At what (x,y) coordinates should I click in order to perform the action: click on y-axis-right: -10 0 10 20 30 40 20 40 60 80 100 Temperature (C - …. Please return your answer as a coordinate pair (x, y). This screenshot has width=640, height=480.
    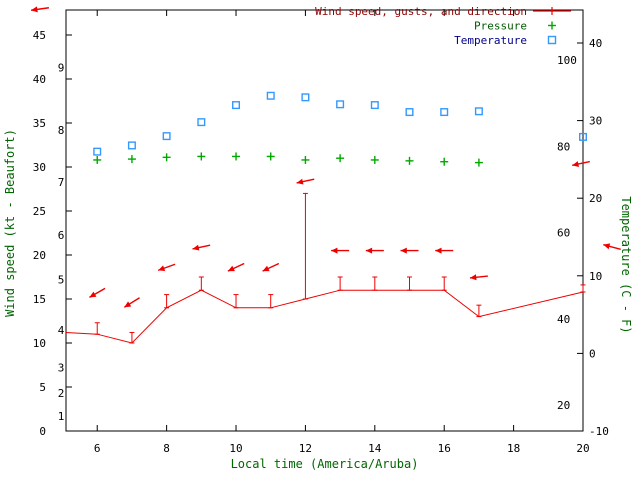
    Looking at the image, I should click on (595, 237).